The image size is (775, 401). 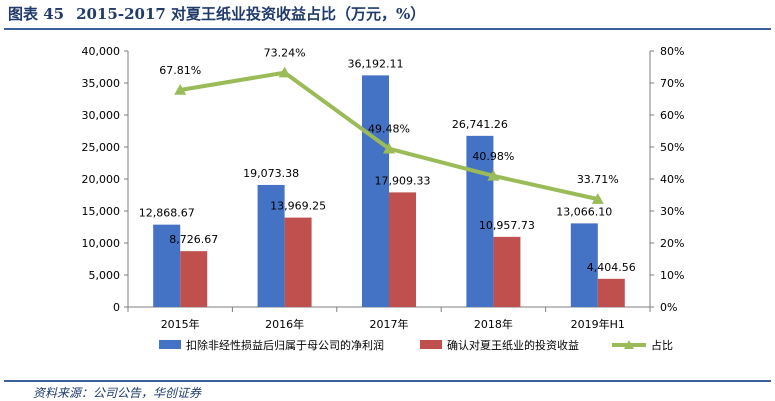 I want to click on figure-title: 图表 45 2015-2017 对夏王纸业投资收益占比（万元，%）, so click(x=222, y=14).